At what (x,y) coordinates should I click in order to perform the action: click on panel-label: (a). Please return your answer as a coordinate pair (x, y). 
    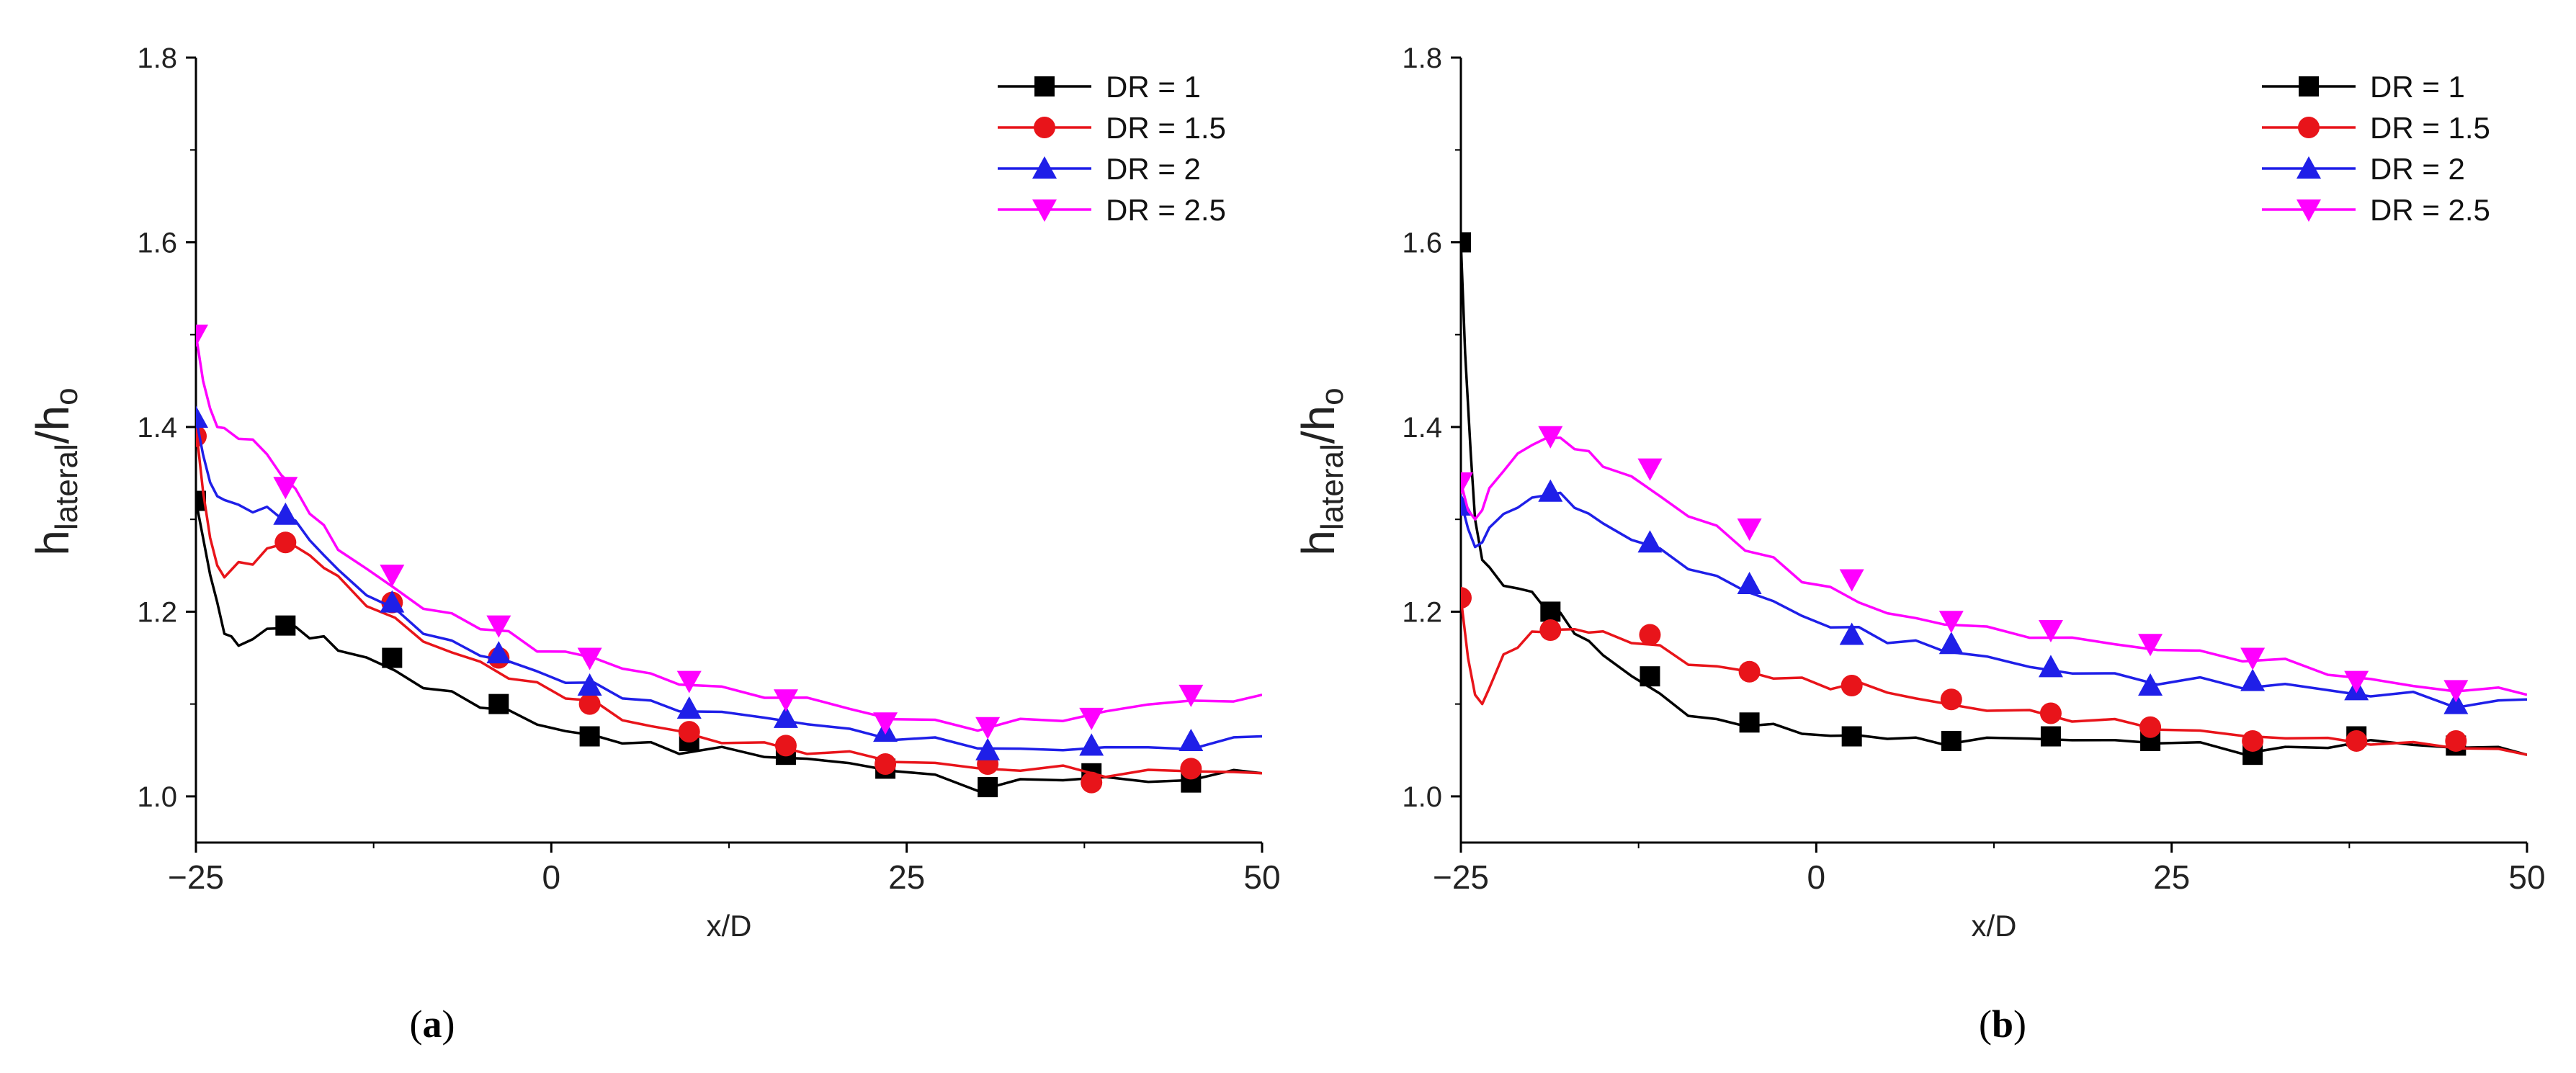
    Looking at the image, I should click on (433, 1024).